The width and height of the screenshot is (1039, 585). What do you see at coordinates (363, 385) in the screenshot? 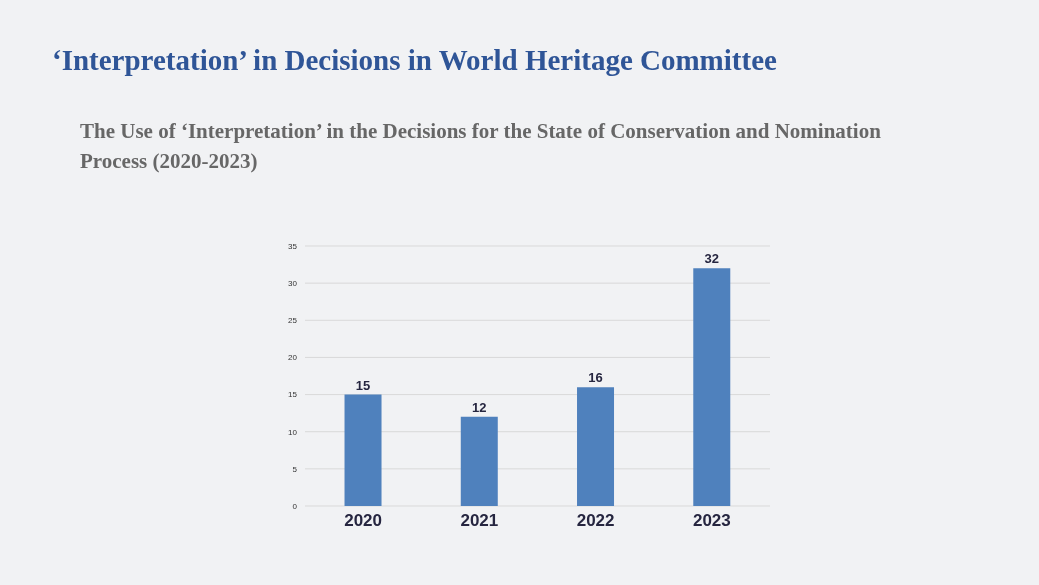
I see `data-label: 15` at bounding box center [363, 385].